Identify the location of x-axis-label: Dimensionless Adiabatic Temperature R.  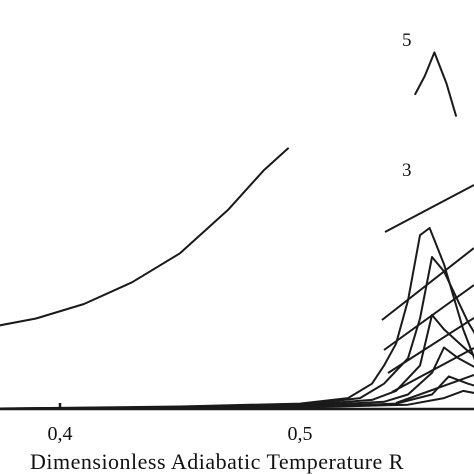
(217, 461).